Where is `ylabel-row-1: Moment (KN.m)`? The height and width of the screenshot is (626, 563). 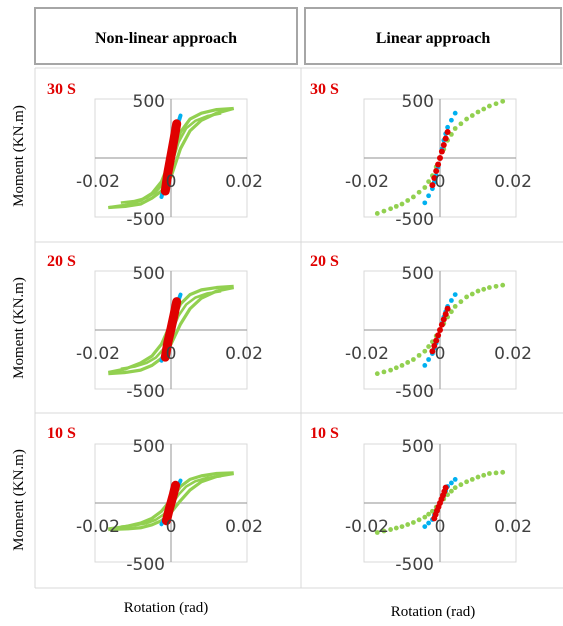
ylabel-row-1: Moment (KN.m) is located at coordinates (19, 156).